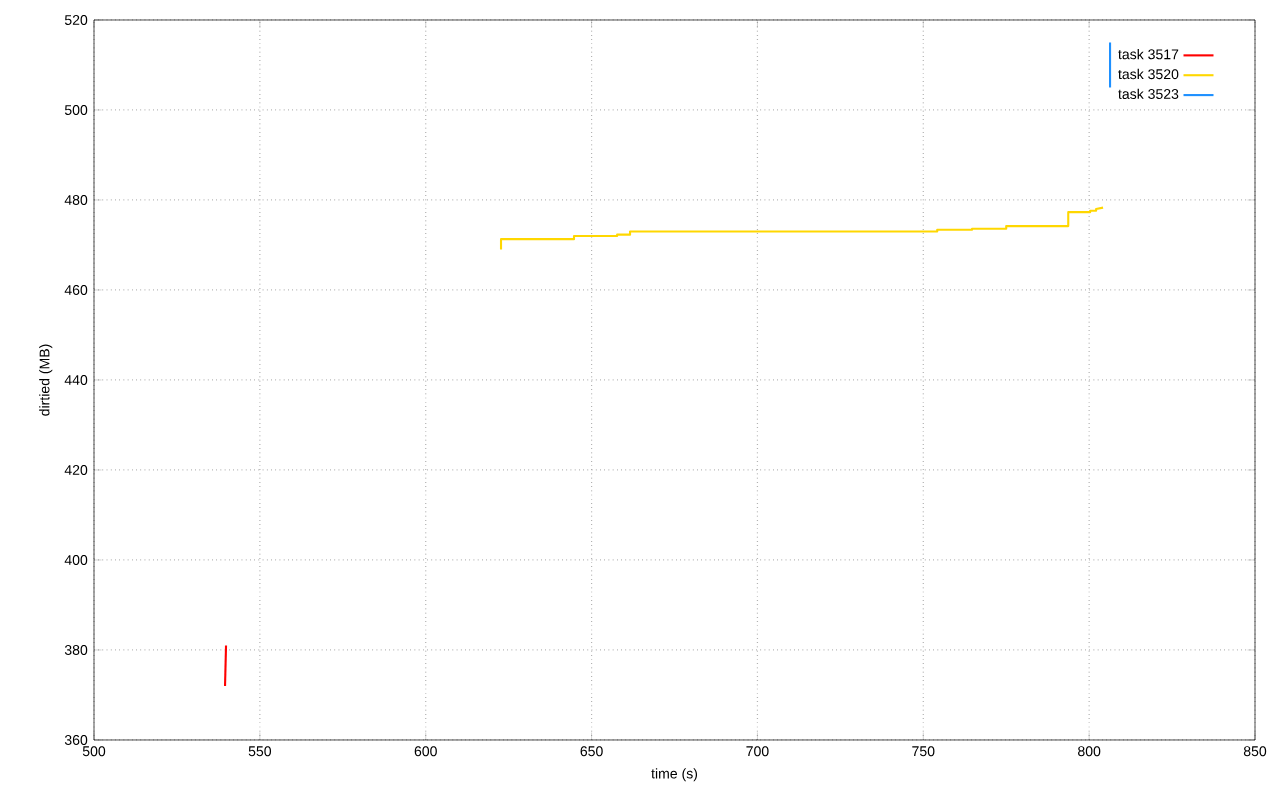 This screenshot has height=800, width=1280. I want to click on y-tick-label: 500, so click(76, 110).